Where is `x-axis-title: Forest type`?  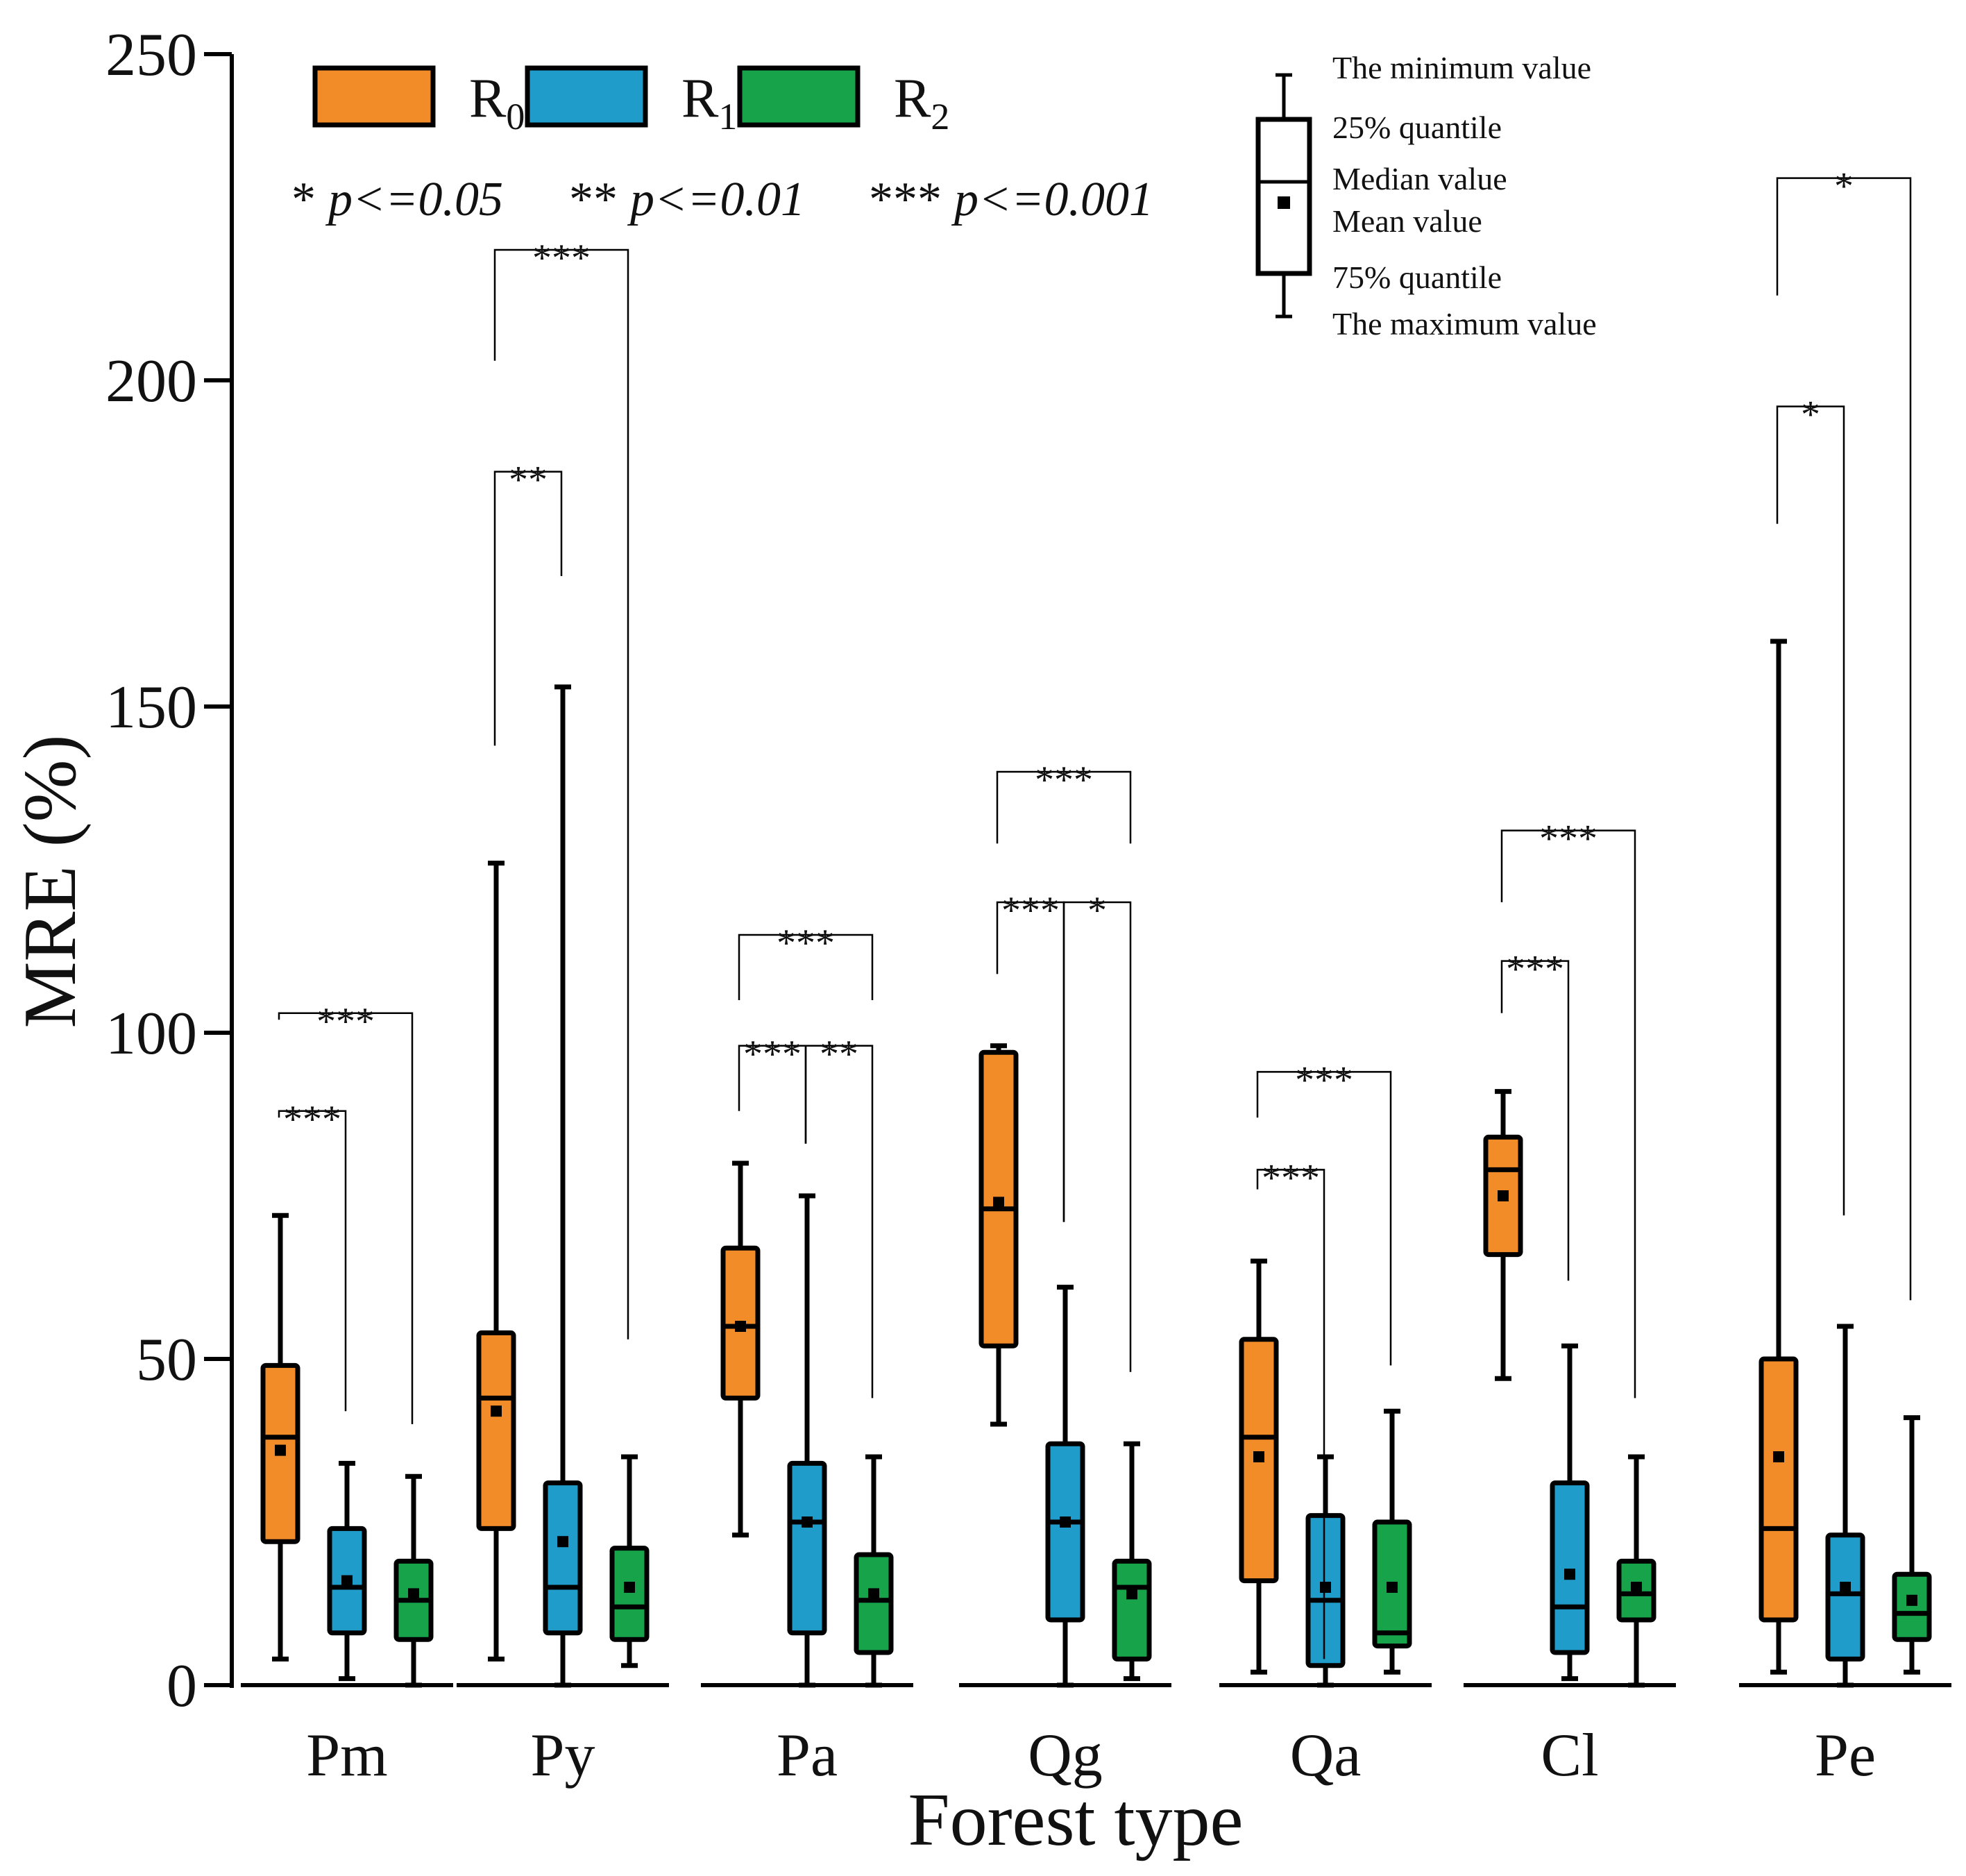 x-axis-title: Forest type is located at coordinates (1076, 1820).